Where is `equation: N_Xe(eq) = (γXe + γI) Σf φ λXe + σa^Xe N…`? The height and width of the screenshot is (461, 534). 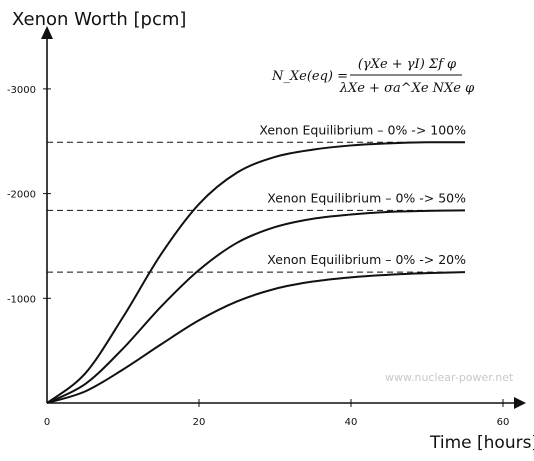
equation: N_Xe(eq) = (γXe + γI) Σf φ λXe + σa^Xe N… is located at coordinates (373, 76).